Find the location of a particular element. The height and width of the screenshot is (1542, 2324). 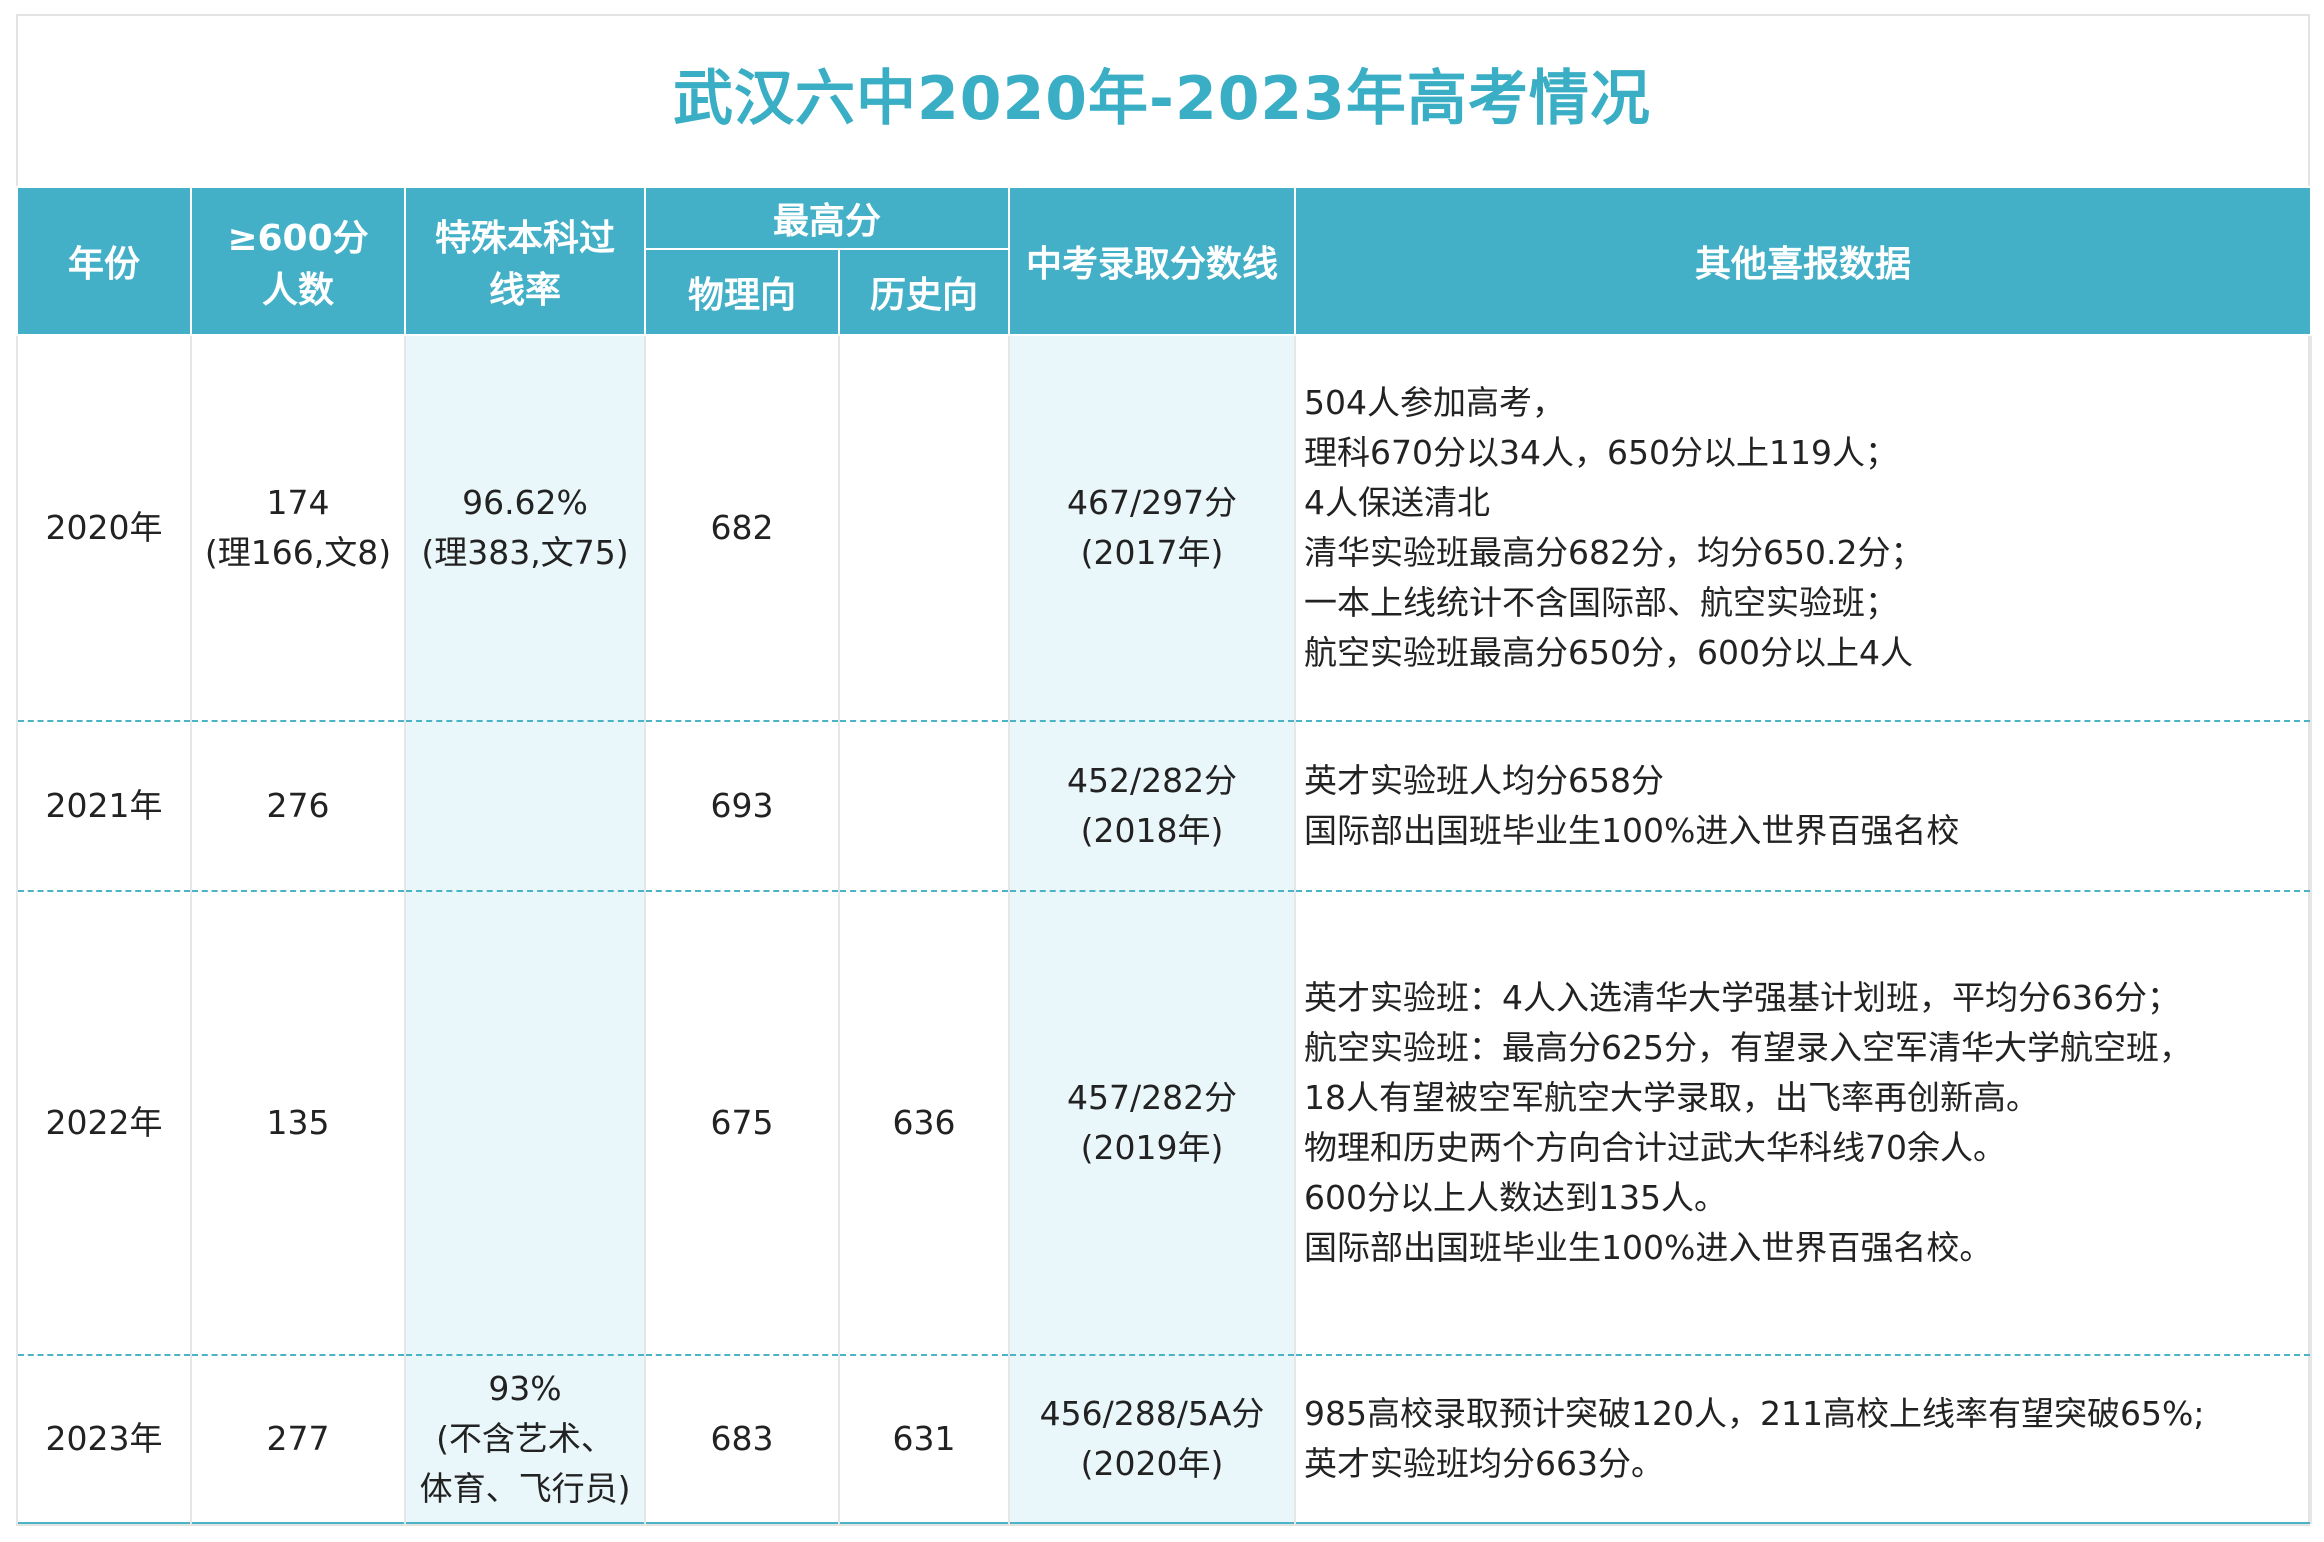

header-over600-line2: 人数 is located at coordinates (297, 290).